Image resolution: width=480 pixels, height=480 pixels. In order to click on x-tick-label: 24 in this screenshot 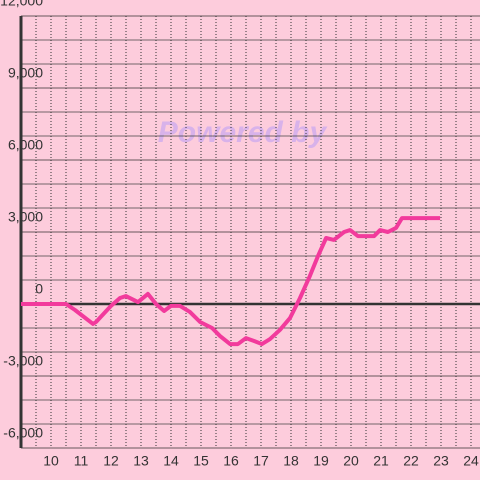, I will do `click(471, 461)`.